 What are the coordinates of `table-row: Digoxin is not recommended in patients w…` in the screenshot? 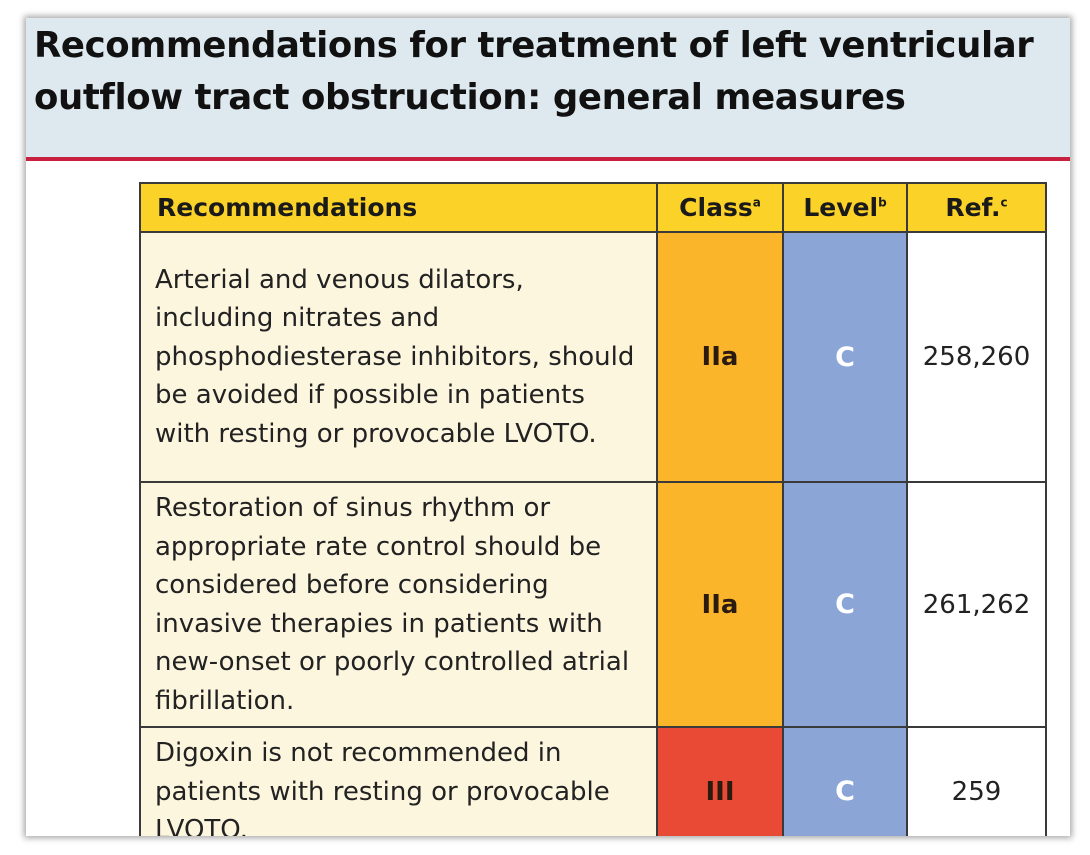 It's located at (593, 781).